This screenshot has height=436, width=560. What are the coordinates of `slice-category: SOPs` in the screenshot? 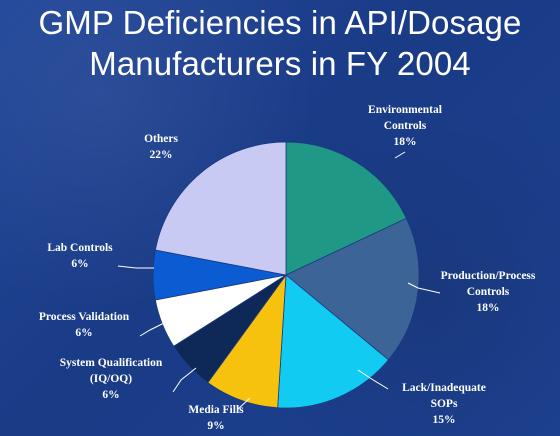 It's located at (444, 404).